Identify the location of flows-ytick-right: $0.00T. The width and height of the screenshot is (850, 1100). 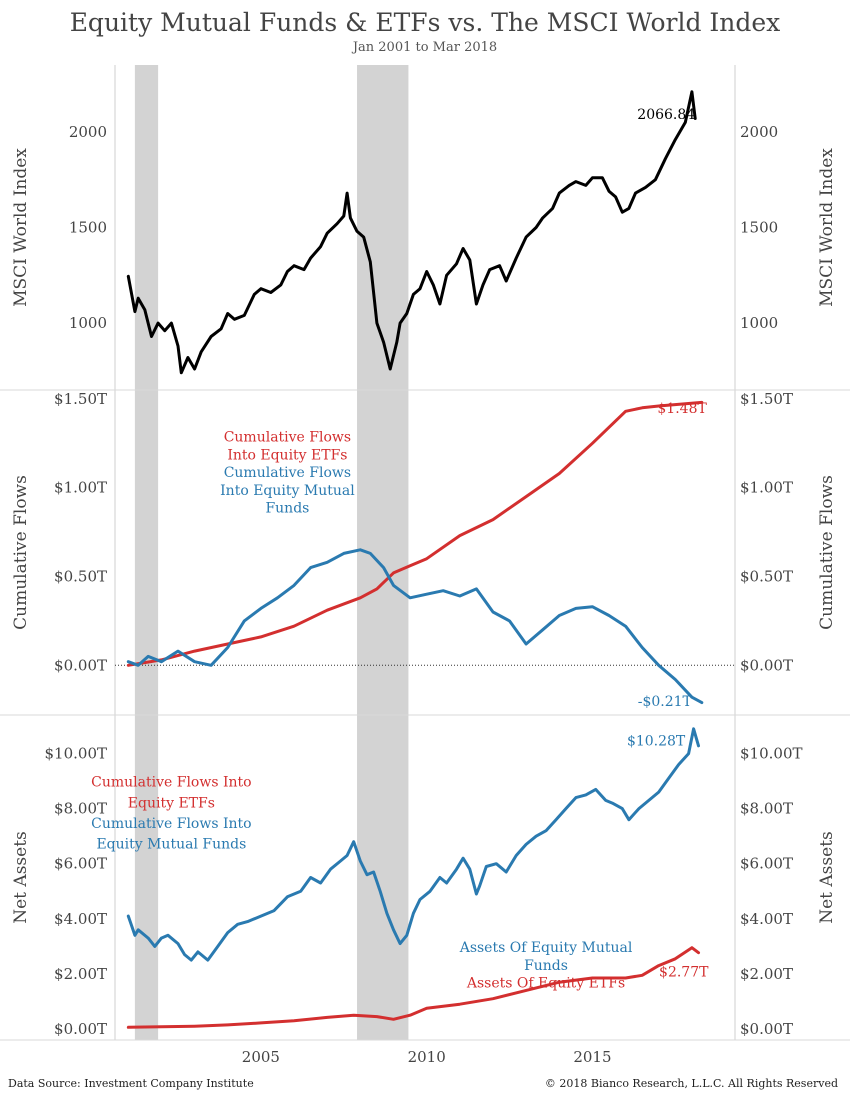
(766, 665).